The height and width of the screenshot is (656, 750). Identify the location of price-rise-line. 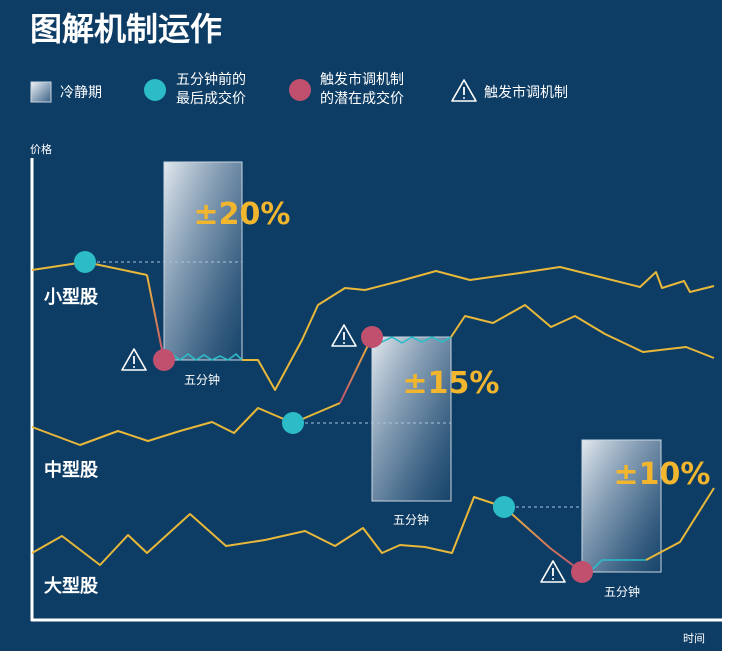
(356, 370).